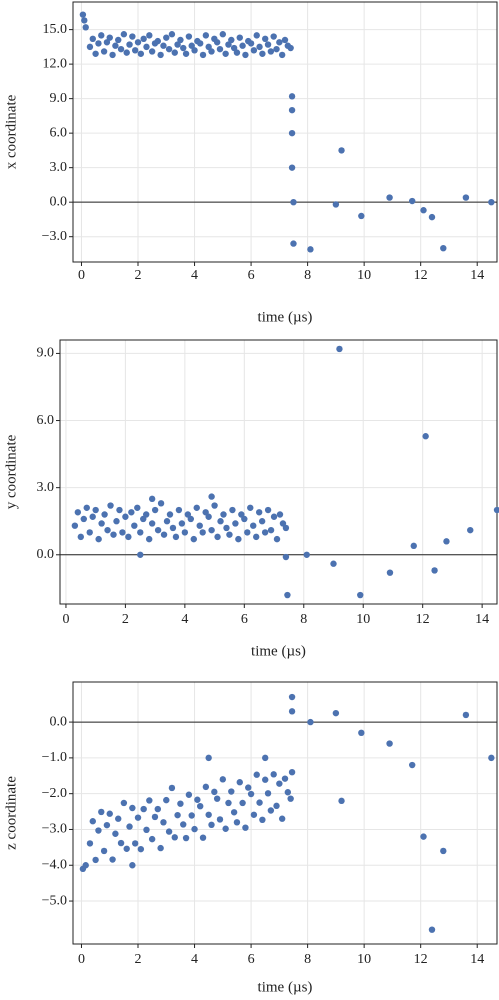 The width and height of the screenshot is (499, 1000). Describe the element at coordinates (251, 959) in the screenshot. I see `x-tick-label: 6` at that location.